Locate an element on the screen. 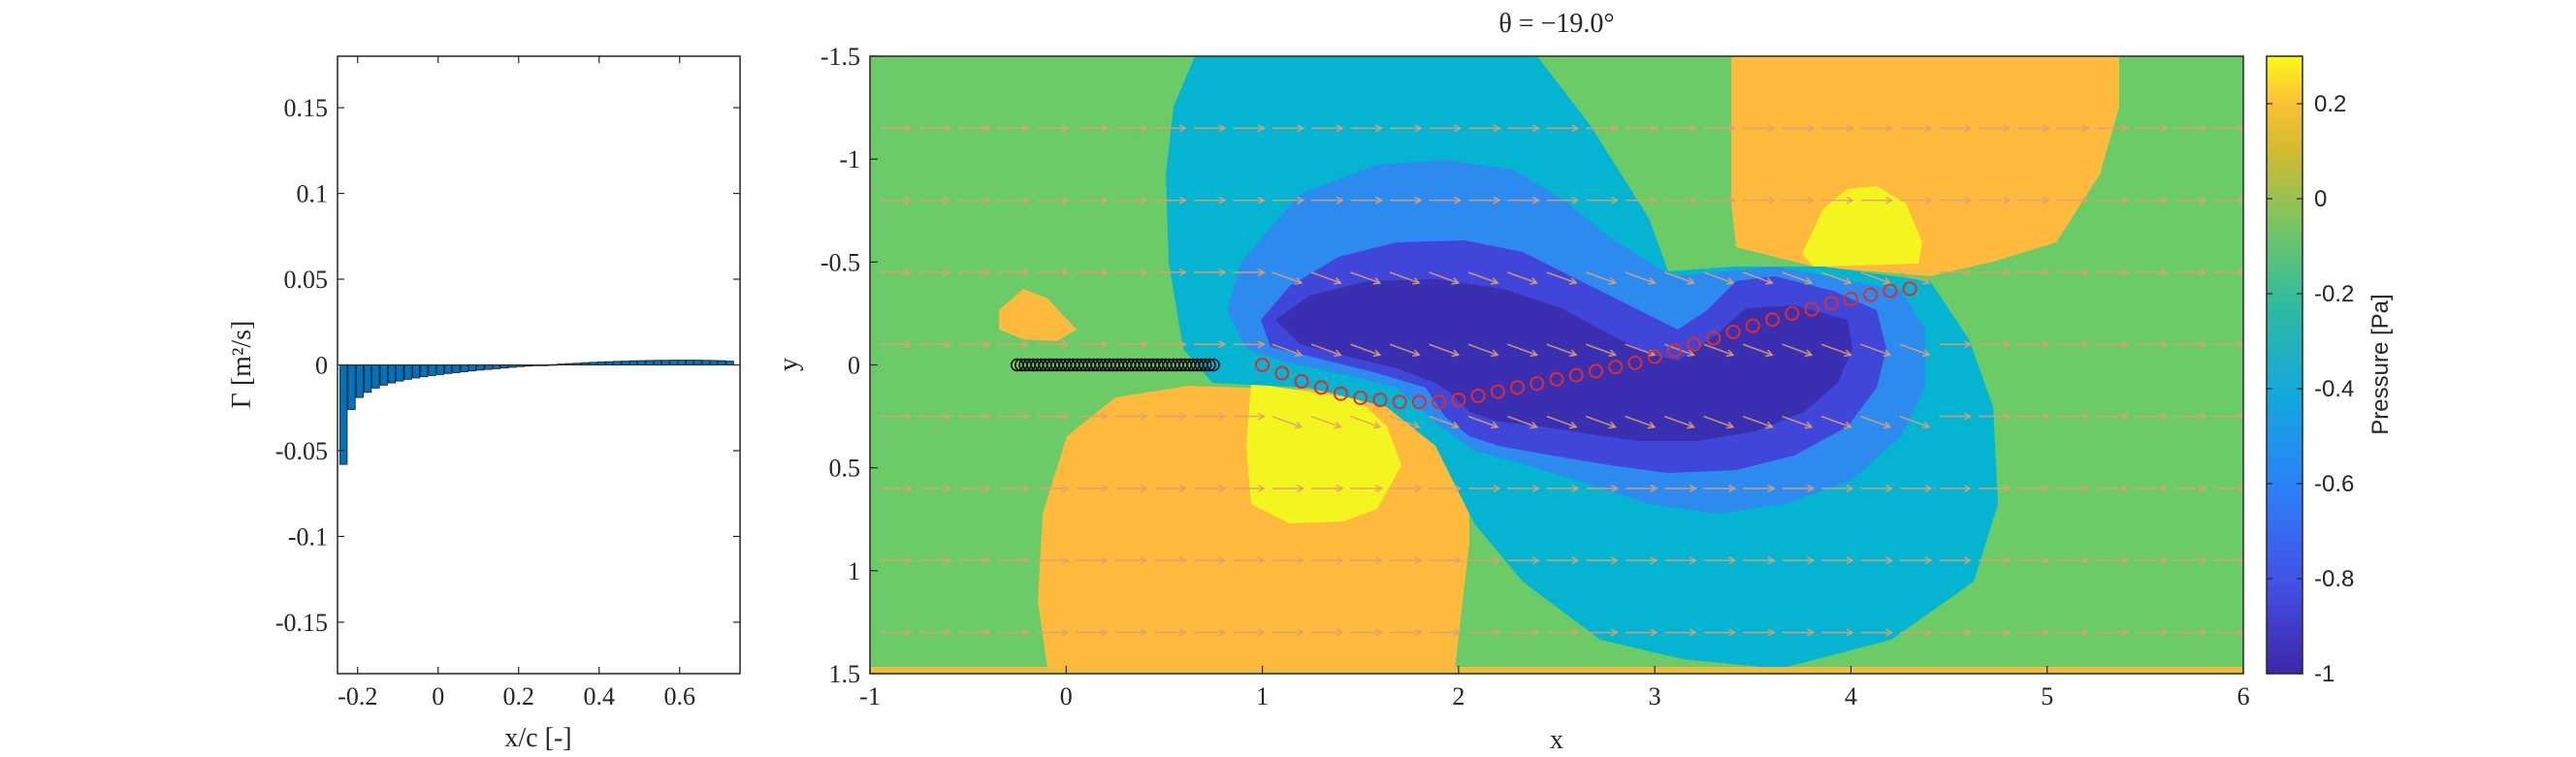 The height and width of the screenshot is (757, 2576). left-ytick-label: -0.05 is located at coordinates (301, 451).